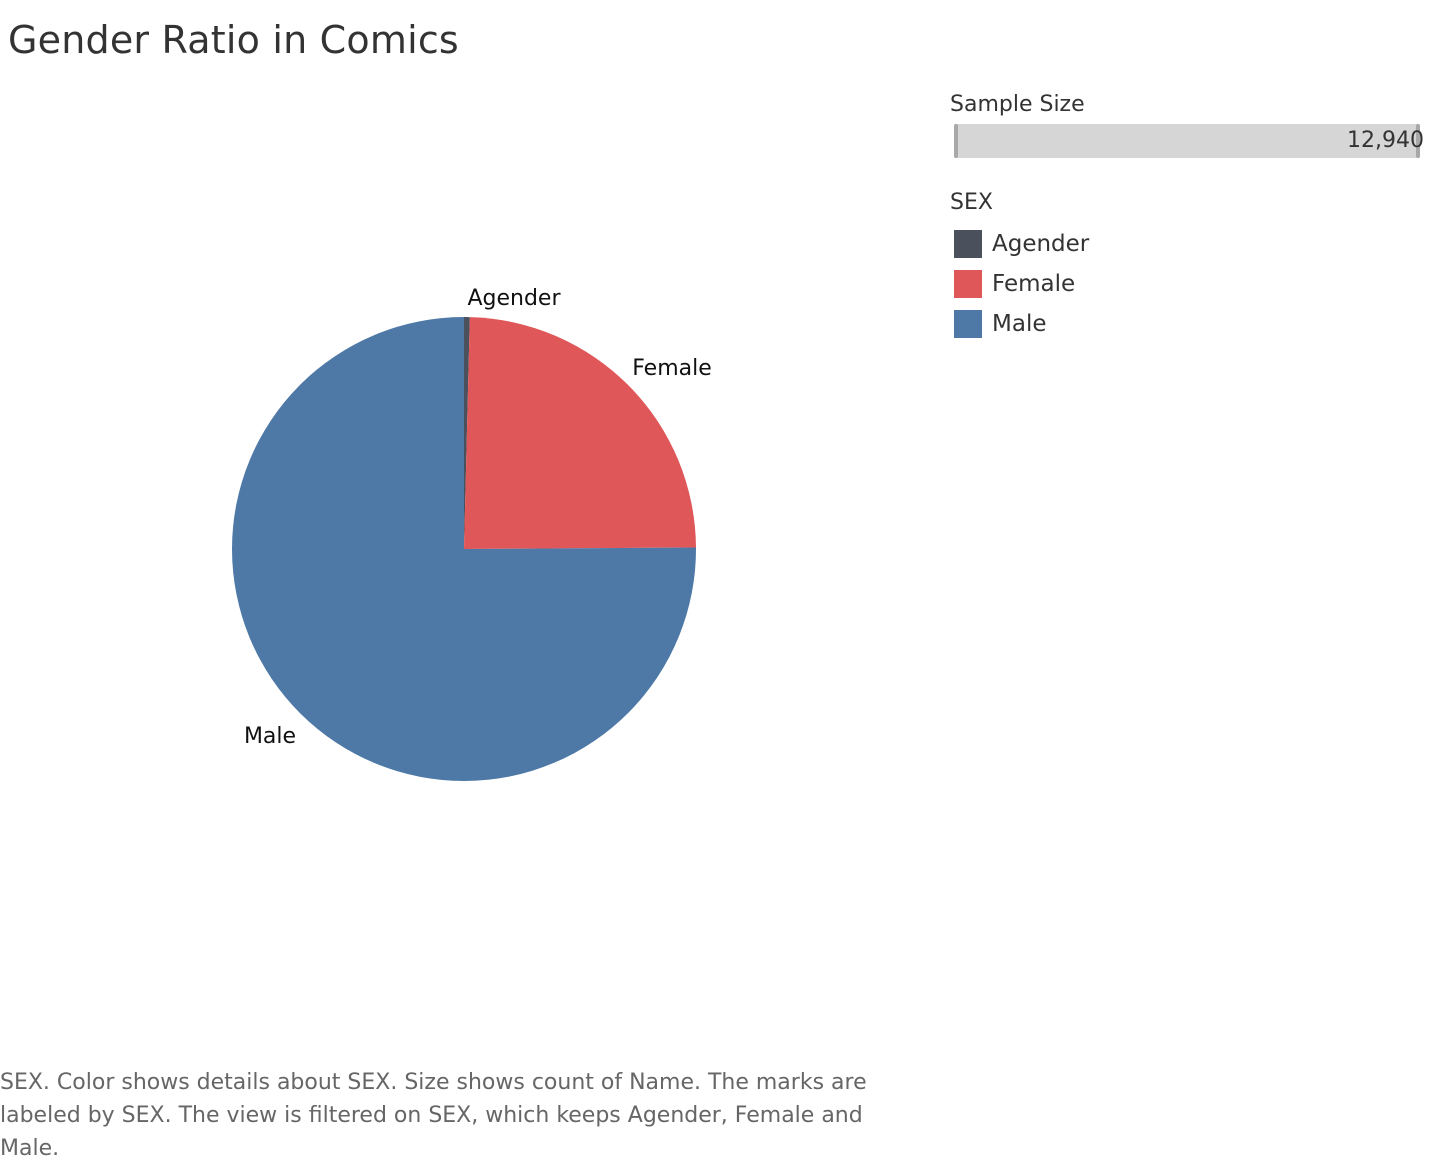 This screenshot has width=1432, height=1166. What do you see at coordinates (270, 736) in the screenshot?
I see `pie-label-male: Male` at bounding box center [270, 736].